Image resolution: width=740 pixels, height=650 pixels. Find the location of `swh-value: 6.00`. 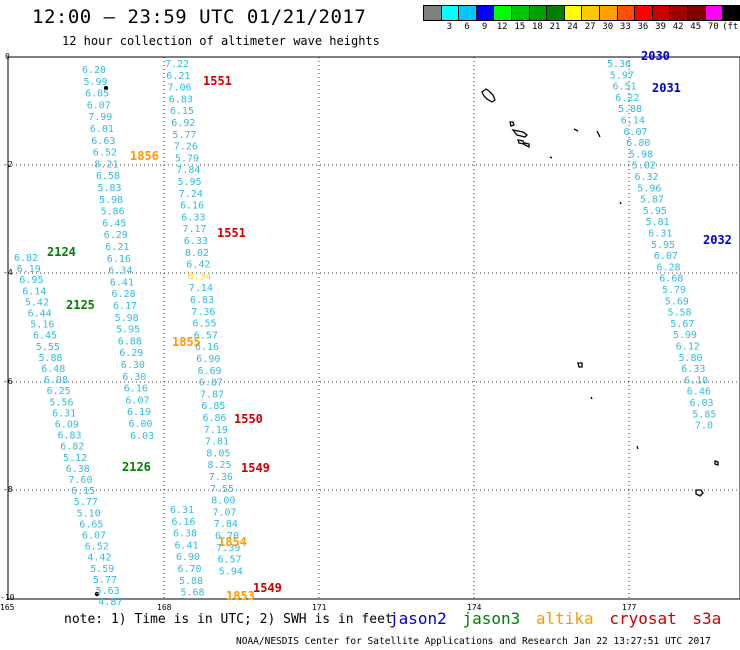

swh-value: 6.00 is located at coordinates (141, 424).